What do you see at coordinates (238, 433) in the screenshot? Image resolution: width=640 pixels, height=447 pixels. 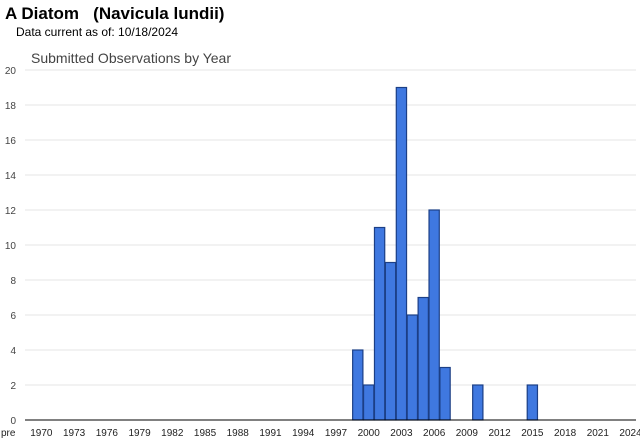 I see `x-tick-label: 1988` at bounding box center [238, 433].